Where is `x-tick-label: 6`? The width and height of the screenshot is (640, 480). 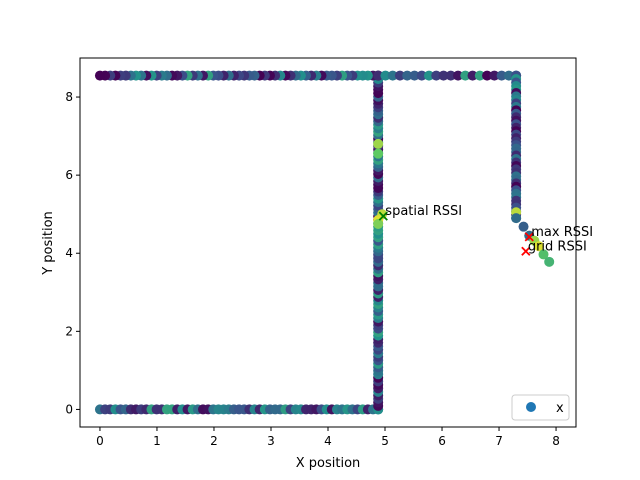 x-tick-label: 6 is located at coordinates (442, 441).